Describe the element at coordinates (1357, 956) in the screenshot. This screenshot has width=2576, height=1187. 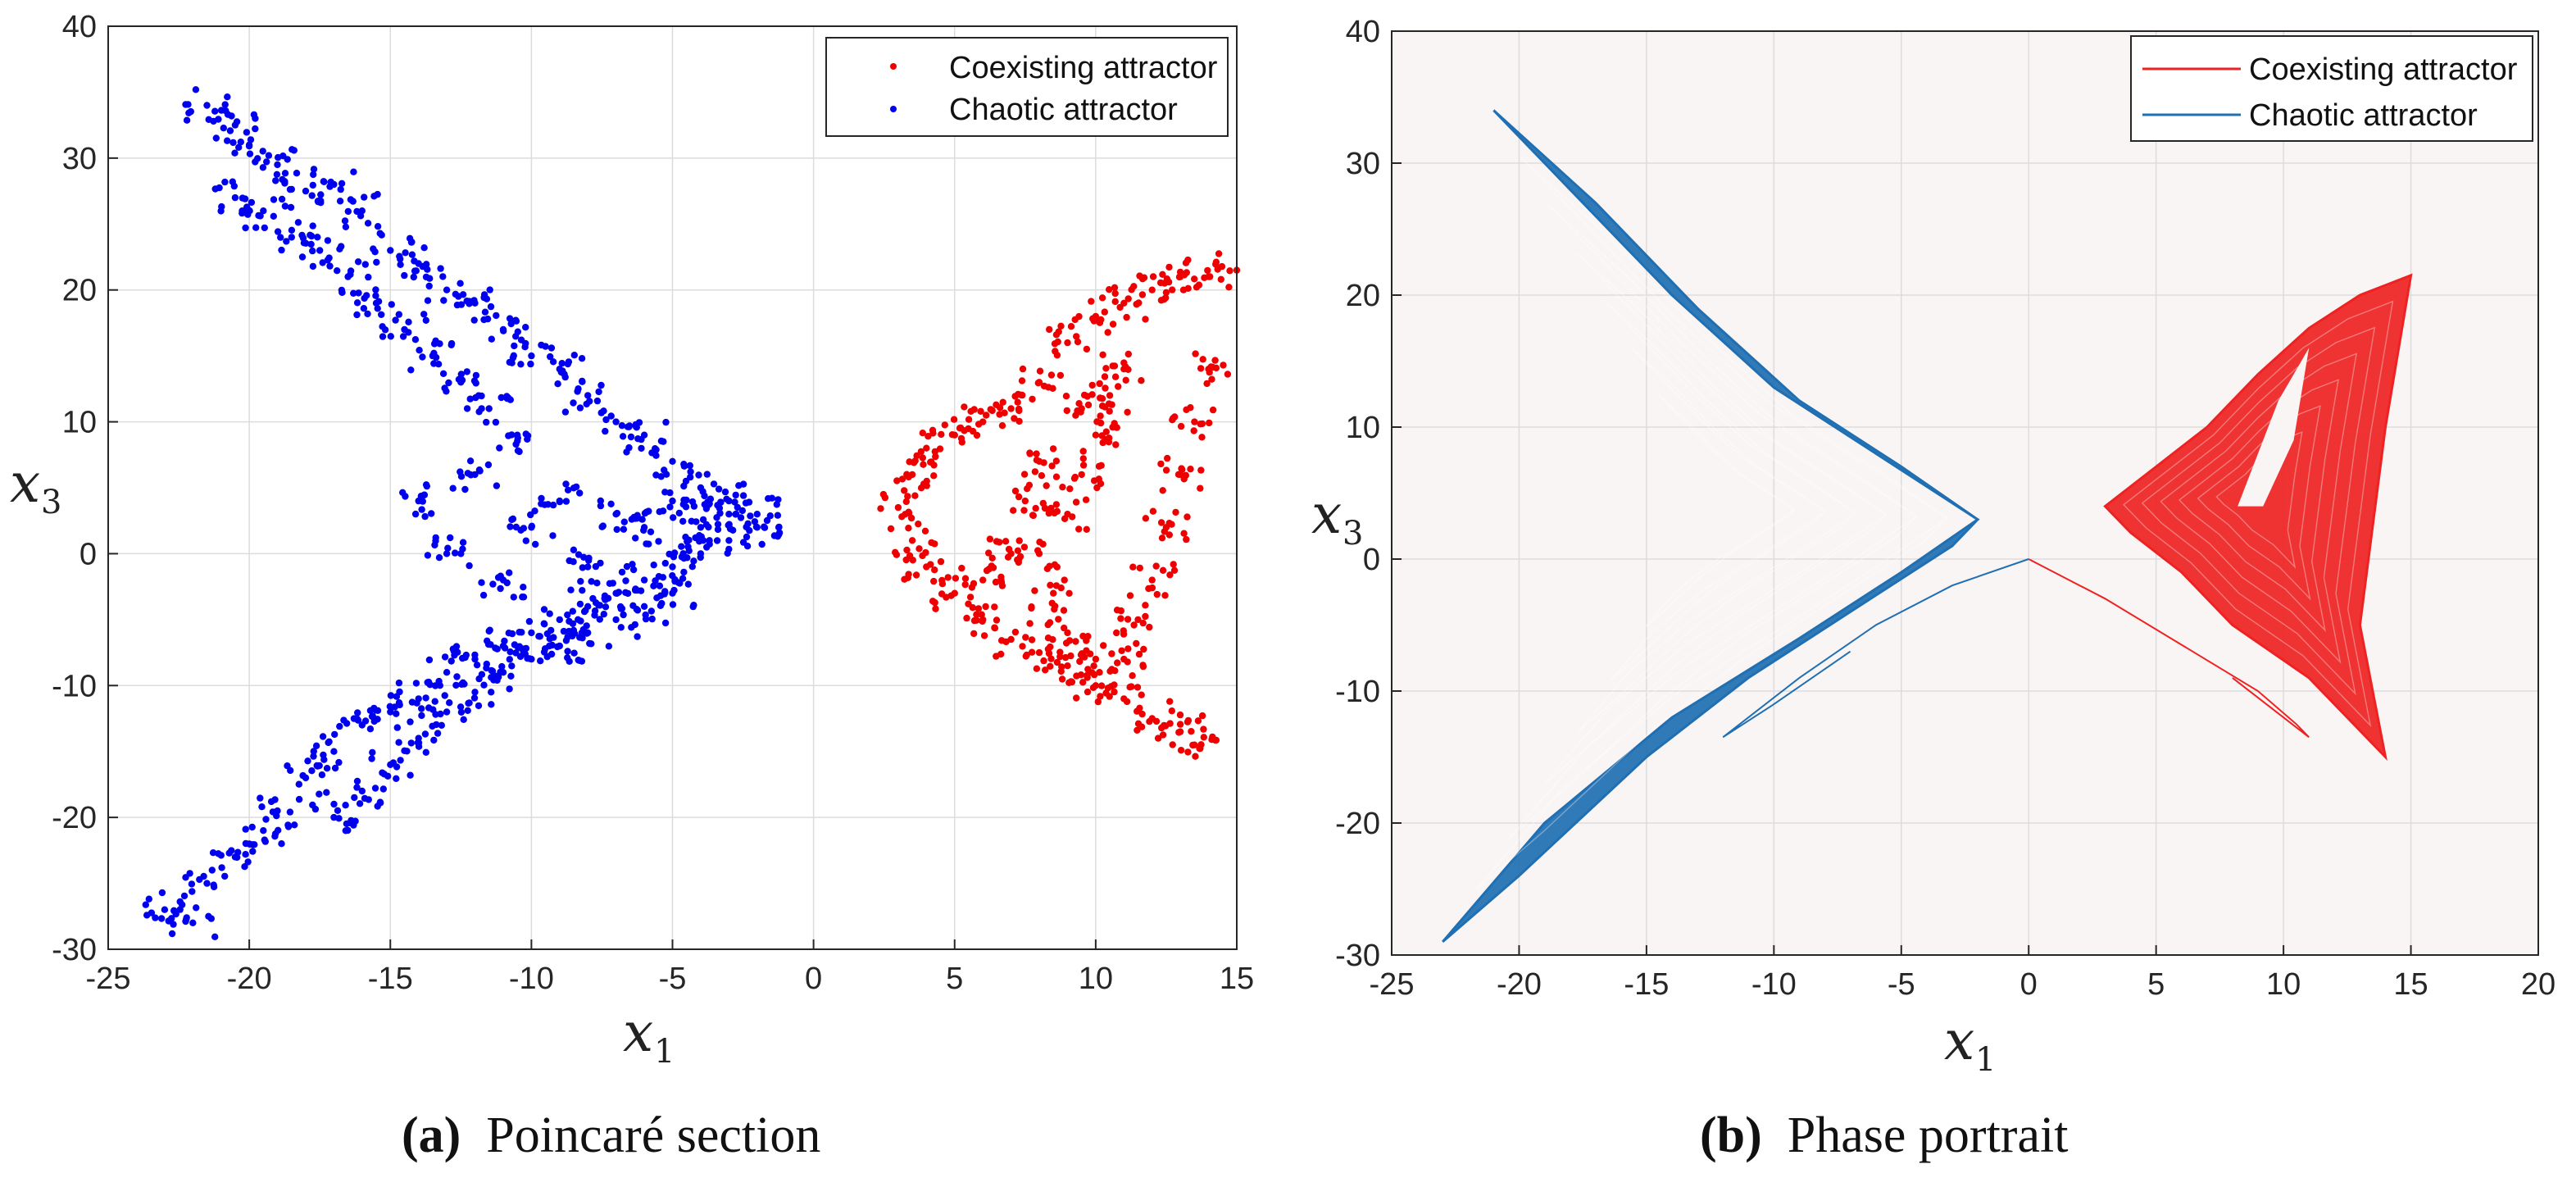
I see `panel-b-ytick-label: -30` at that location.